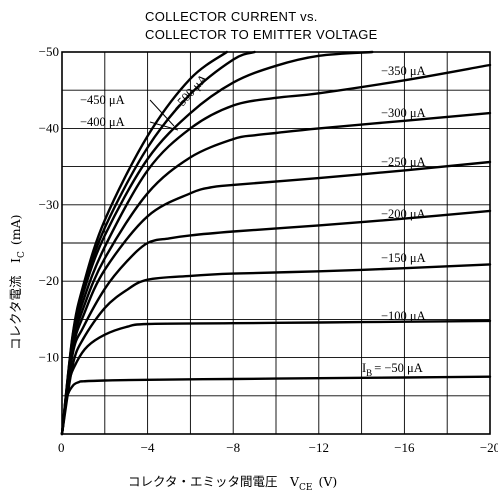  Describe the element at coordinates (328, 481) in the screenshot. I see `x-axis-label-unit: (V)` at that location.